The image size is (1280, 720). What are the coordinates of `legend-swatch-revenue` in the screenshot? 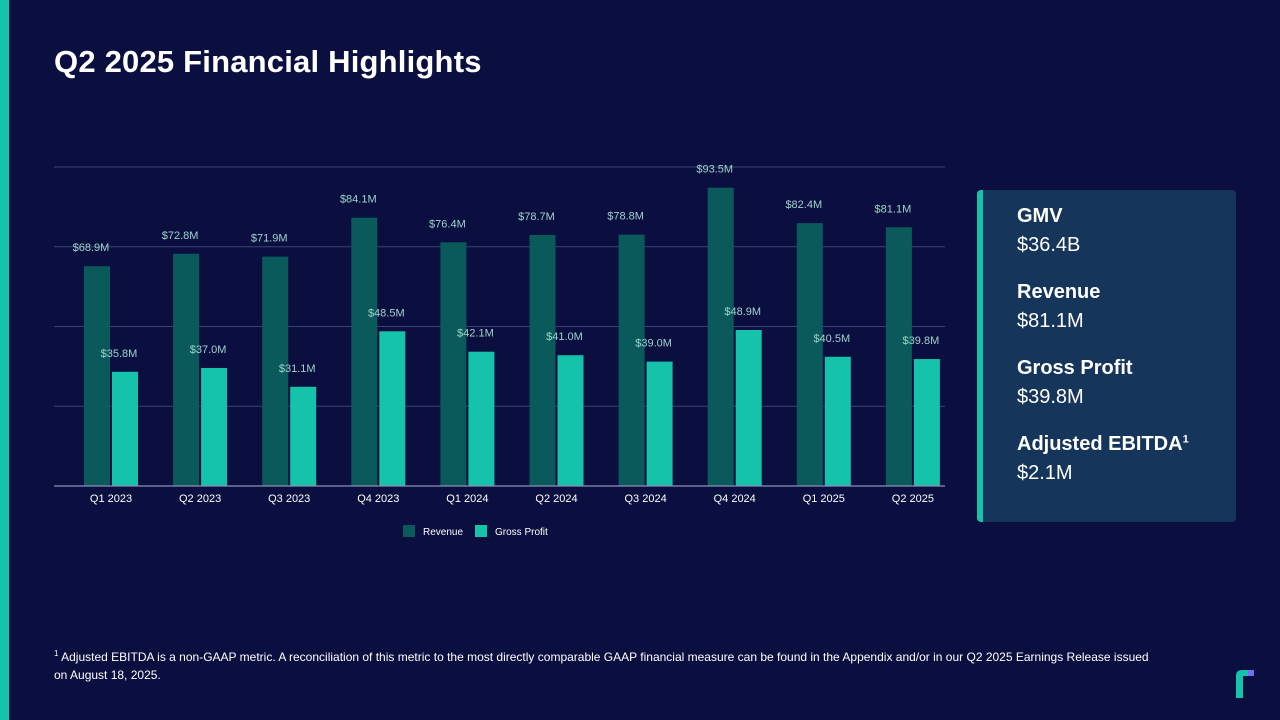 It's located at (409, 531).